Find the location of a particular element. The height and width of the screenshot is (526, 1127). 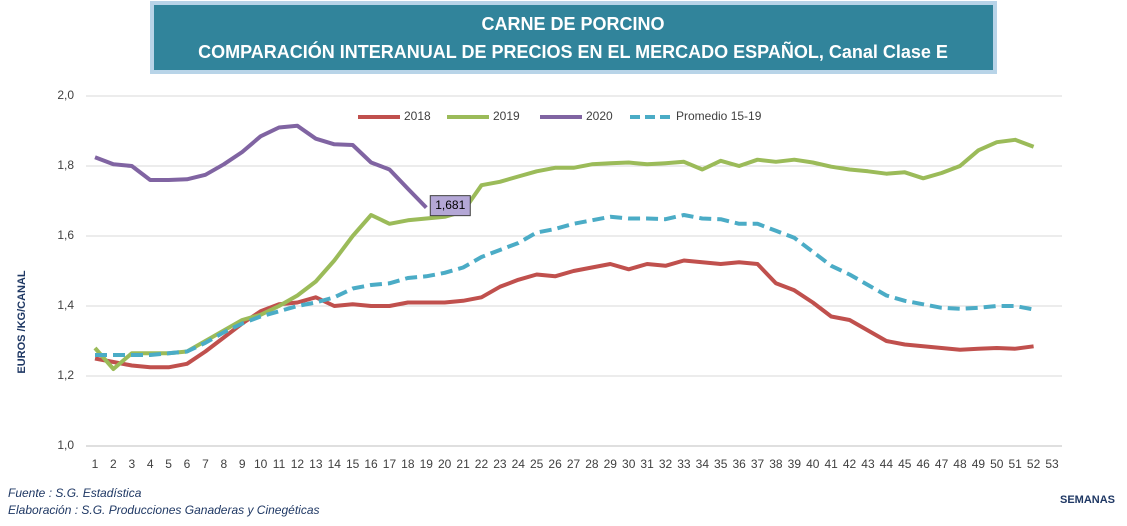

chart-title: CARNE DE PORCINO is located at coordinates (572, 24).